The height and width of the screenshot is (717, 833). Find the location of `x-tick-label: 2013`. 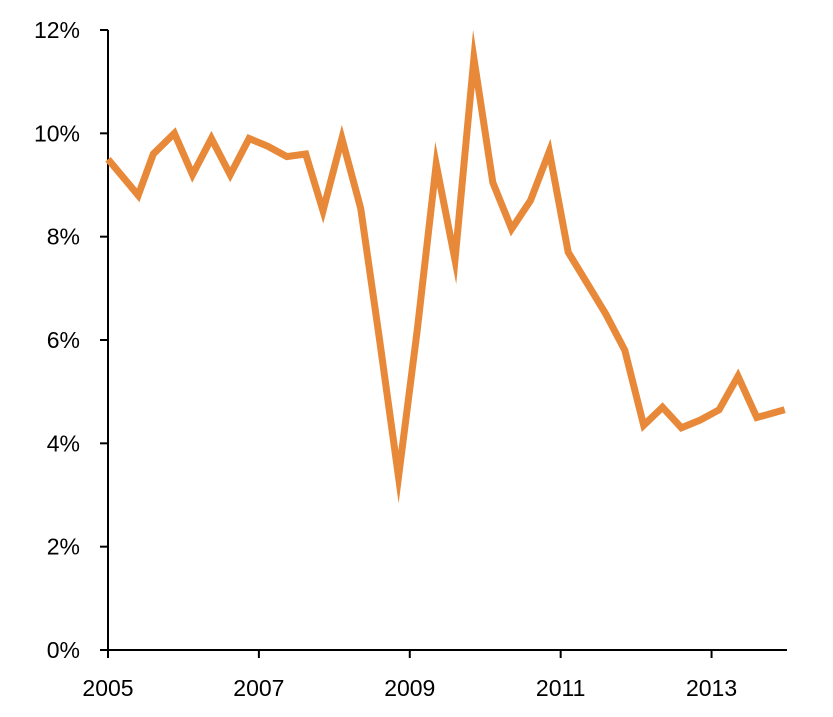

x-tick-label: 2013 is located at coordinates (711, 688).